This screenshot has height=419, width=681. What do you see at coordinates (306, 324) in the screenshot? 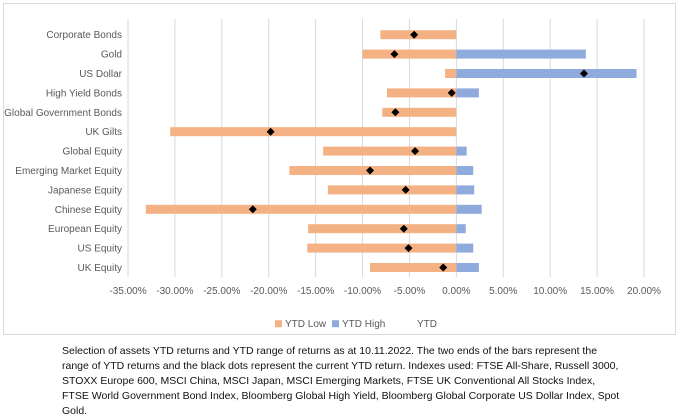
I see `legend-label: YTD Low` at bounding box center [306, 324].